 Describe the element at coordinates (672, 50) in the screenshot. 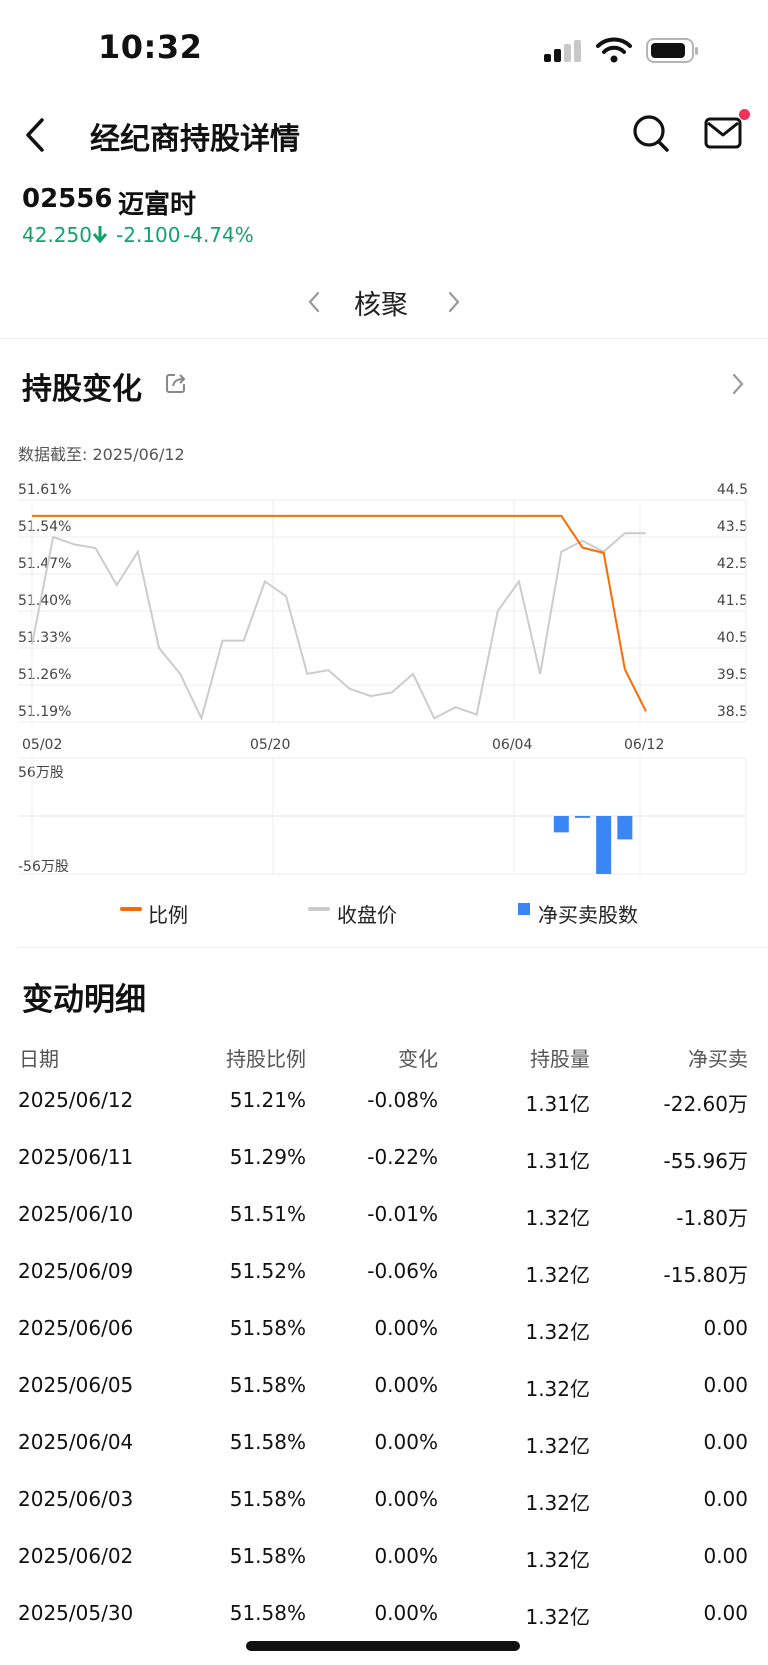

I see `battery-icon` at that location.